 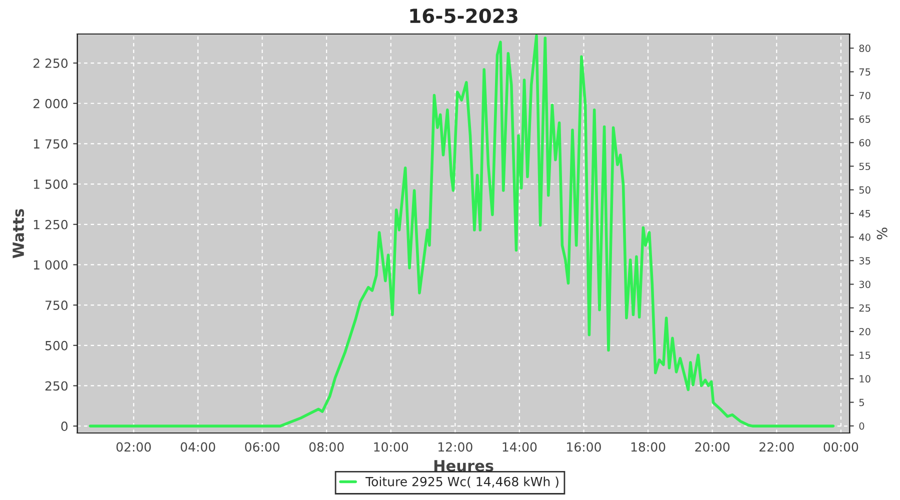 What do you see at coordinates (864, 214) in the screenshot?
I see `y2-tick-label: 45` at bounding box center [864, 214].